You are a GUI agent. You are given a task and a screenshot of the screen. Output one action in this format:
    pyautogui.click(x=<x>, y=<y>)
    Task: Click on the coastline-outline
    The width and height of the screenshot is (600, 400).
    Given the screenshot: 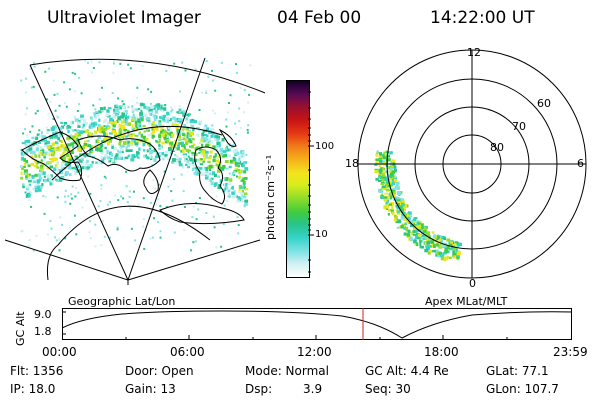 What is the action you would take?
    pyautogui.click(x=133, y=176)
    